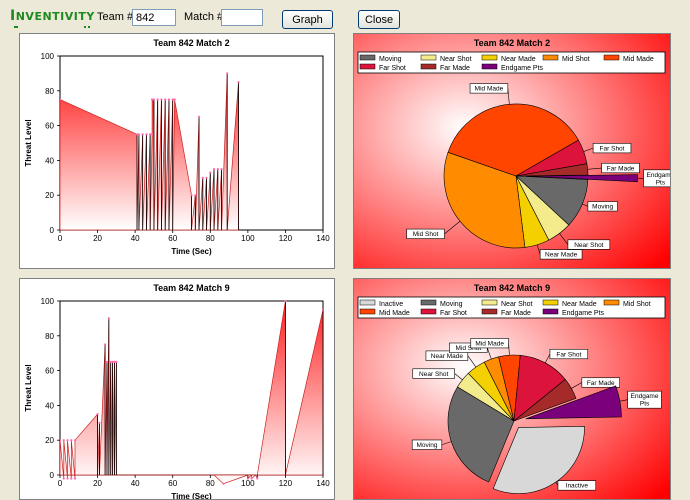 The image size is (690, 500). What do you see at coordinates (191, 288) in the screenshot?
I see `chart-title: Team 842 Match 9` at bounding box center [191, 288].